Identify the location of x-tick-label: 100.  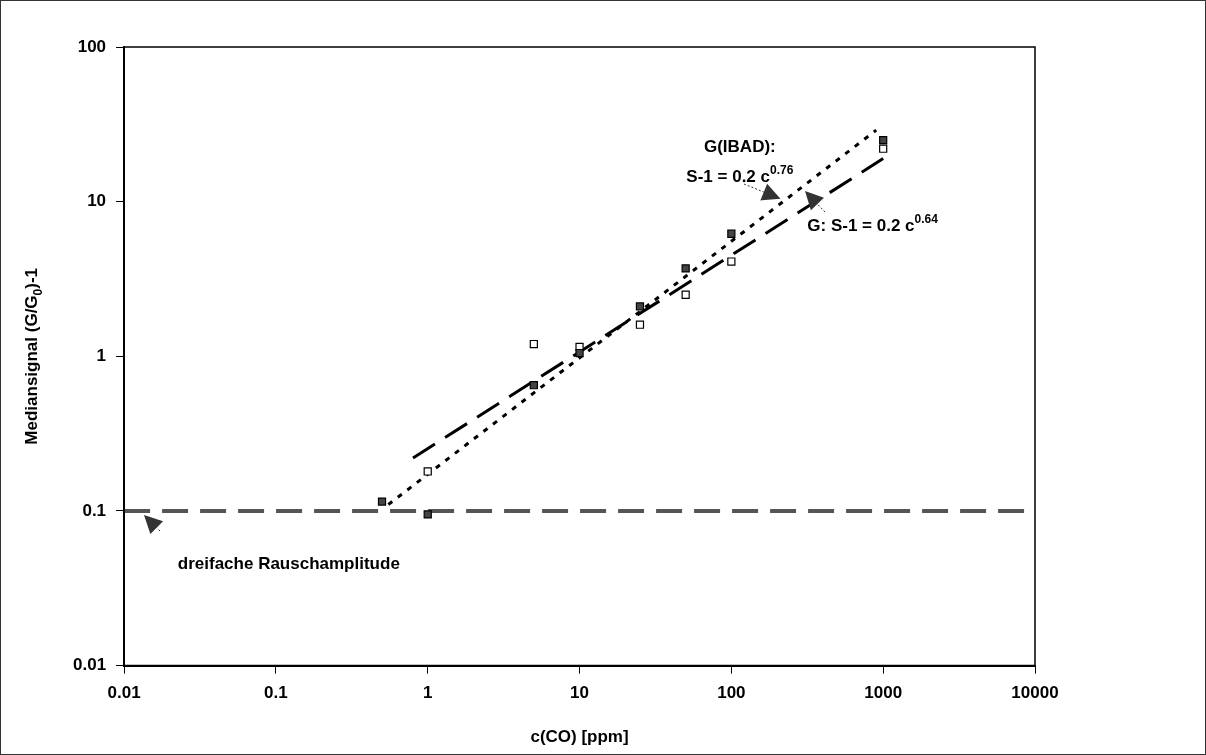
(731, 693).